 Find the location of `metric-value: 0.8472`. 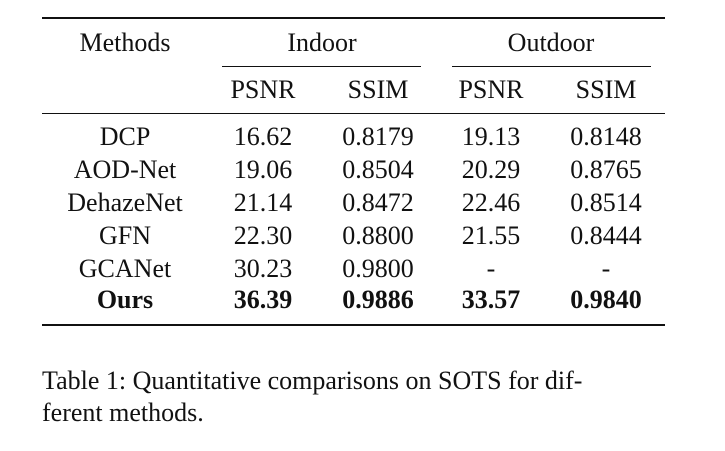

metric-value: 0.8472 is located at coordinates (378, 202).